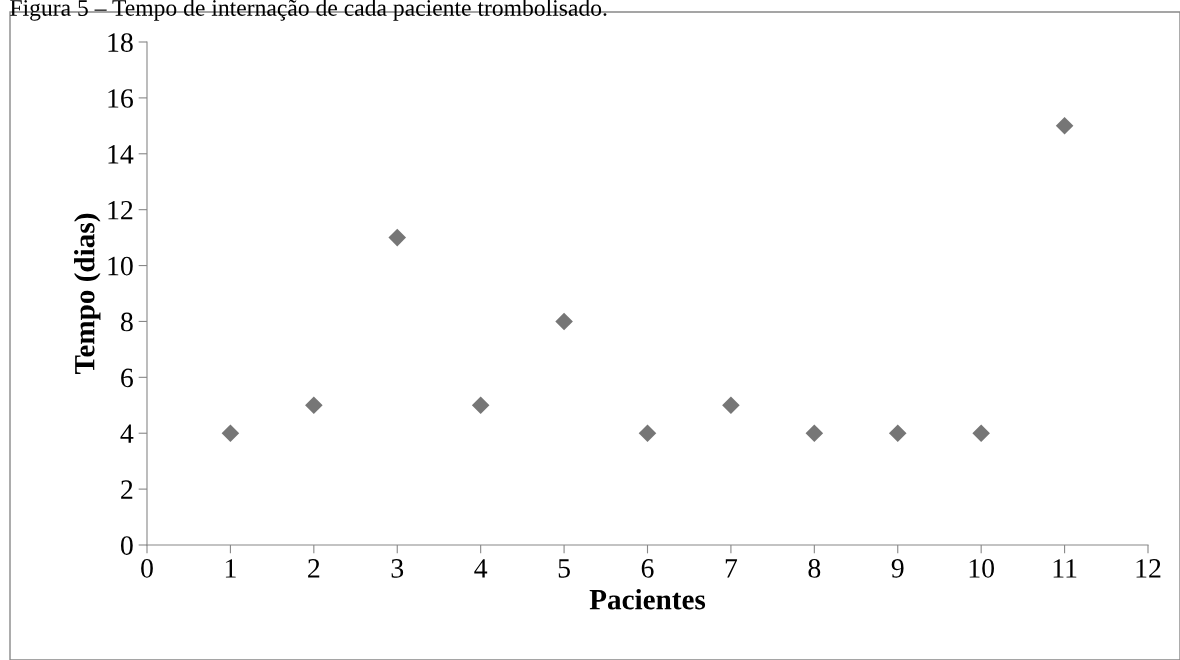 The width and height of the screenshot is (1180, 660). Describe the element at coordinates (564, 568) in the screenshot. I see `x-tick-label: 5` at that location.